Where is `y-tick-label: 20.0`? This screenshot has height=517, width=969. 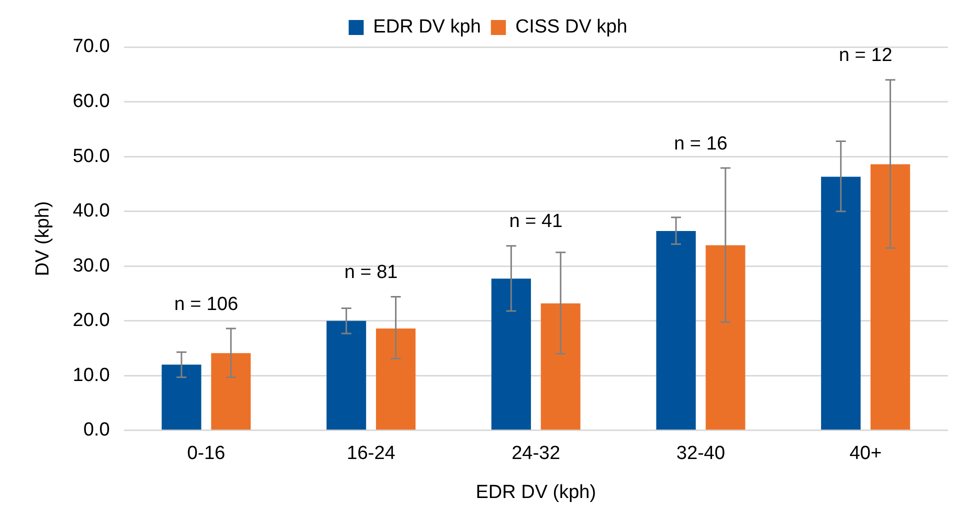 y-tick-label: 20.0 is located at coordinates (91, 321).